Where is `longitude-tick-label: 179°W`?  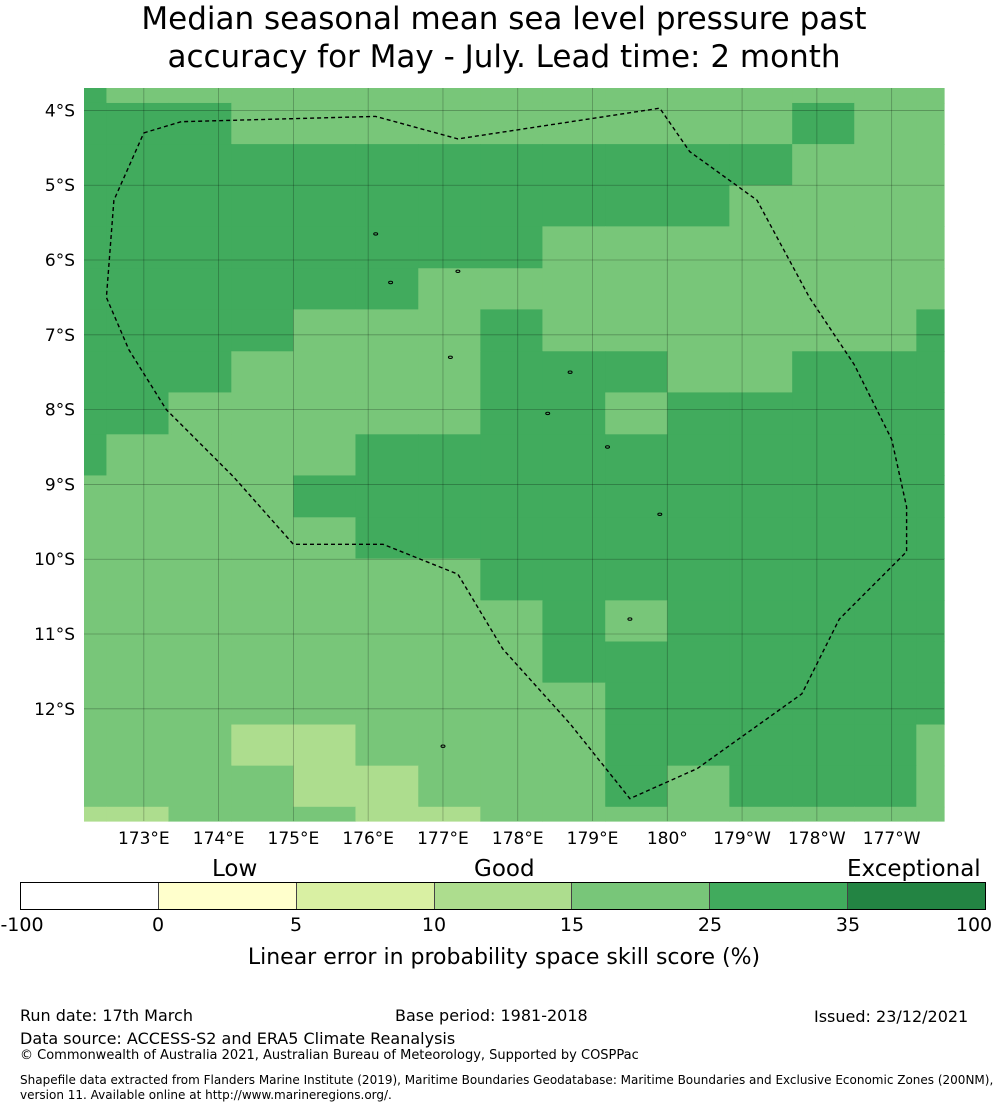 longitude-tick-label: 179°W is located at coordinates (742, 839).